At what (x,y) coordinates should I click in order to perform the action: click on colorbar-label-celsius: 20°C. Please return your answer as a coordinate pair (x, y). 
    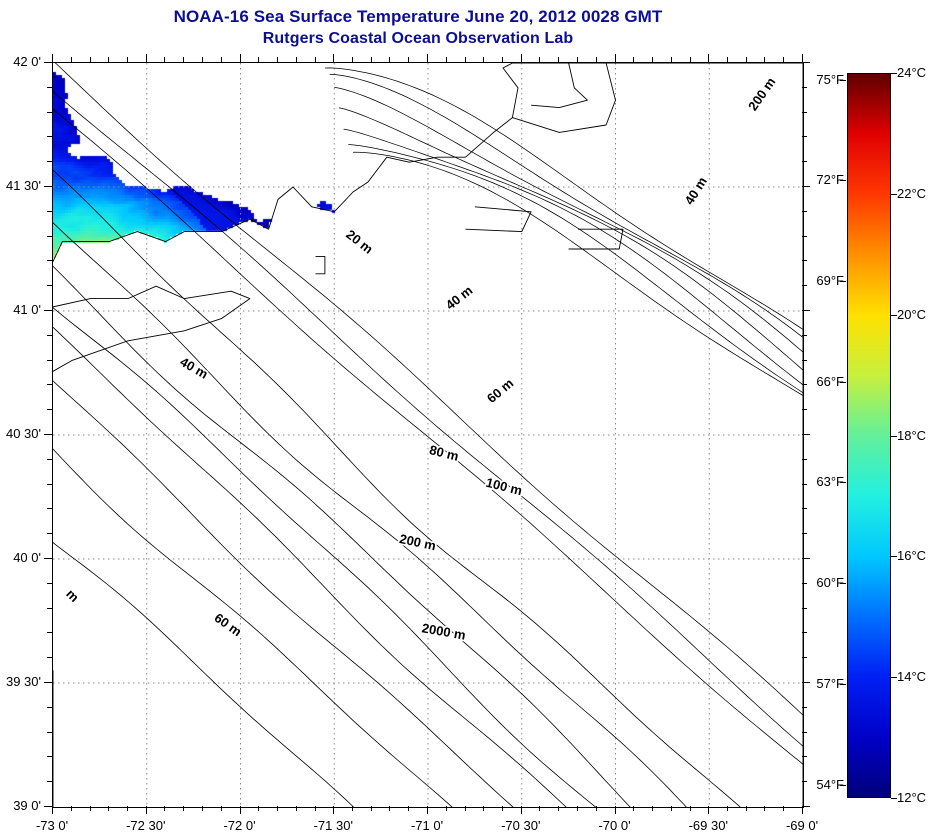
    Looking at the image, I should click on (912, 314).